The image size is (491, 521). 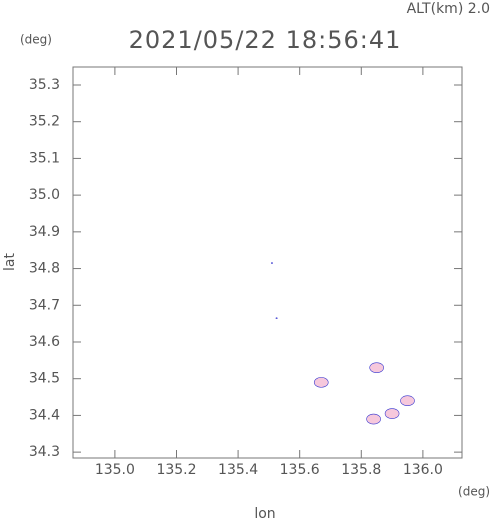 What do you see at coordinates (10, 262) in the screenshot?
I see `y-axis-label: lat` at bounding box center [10, 262].